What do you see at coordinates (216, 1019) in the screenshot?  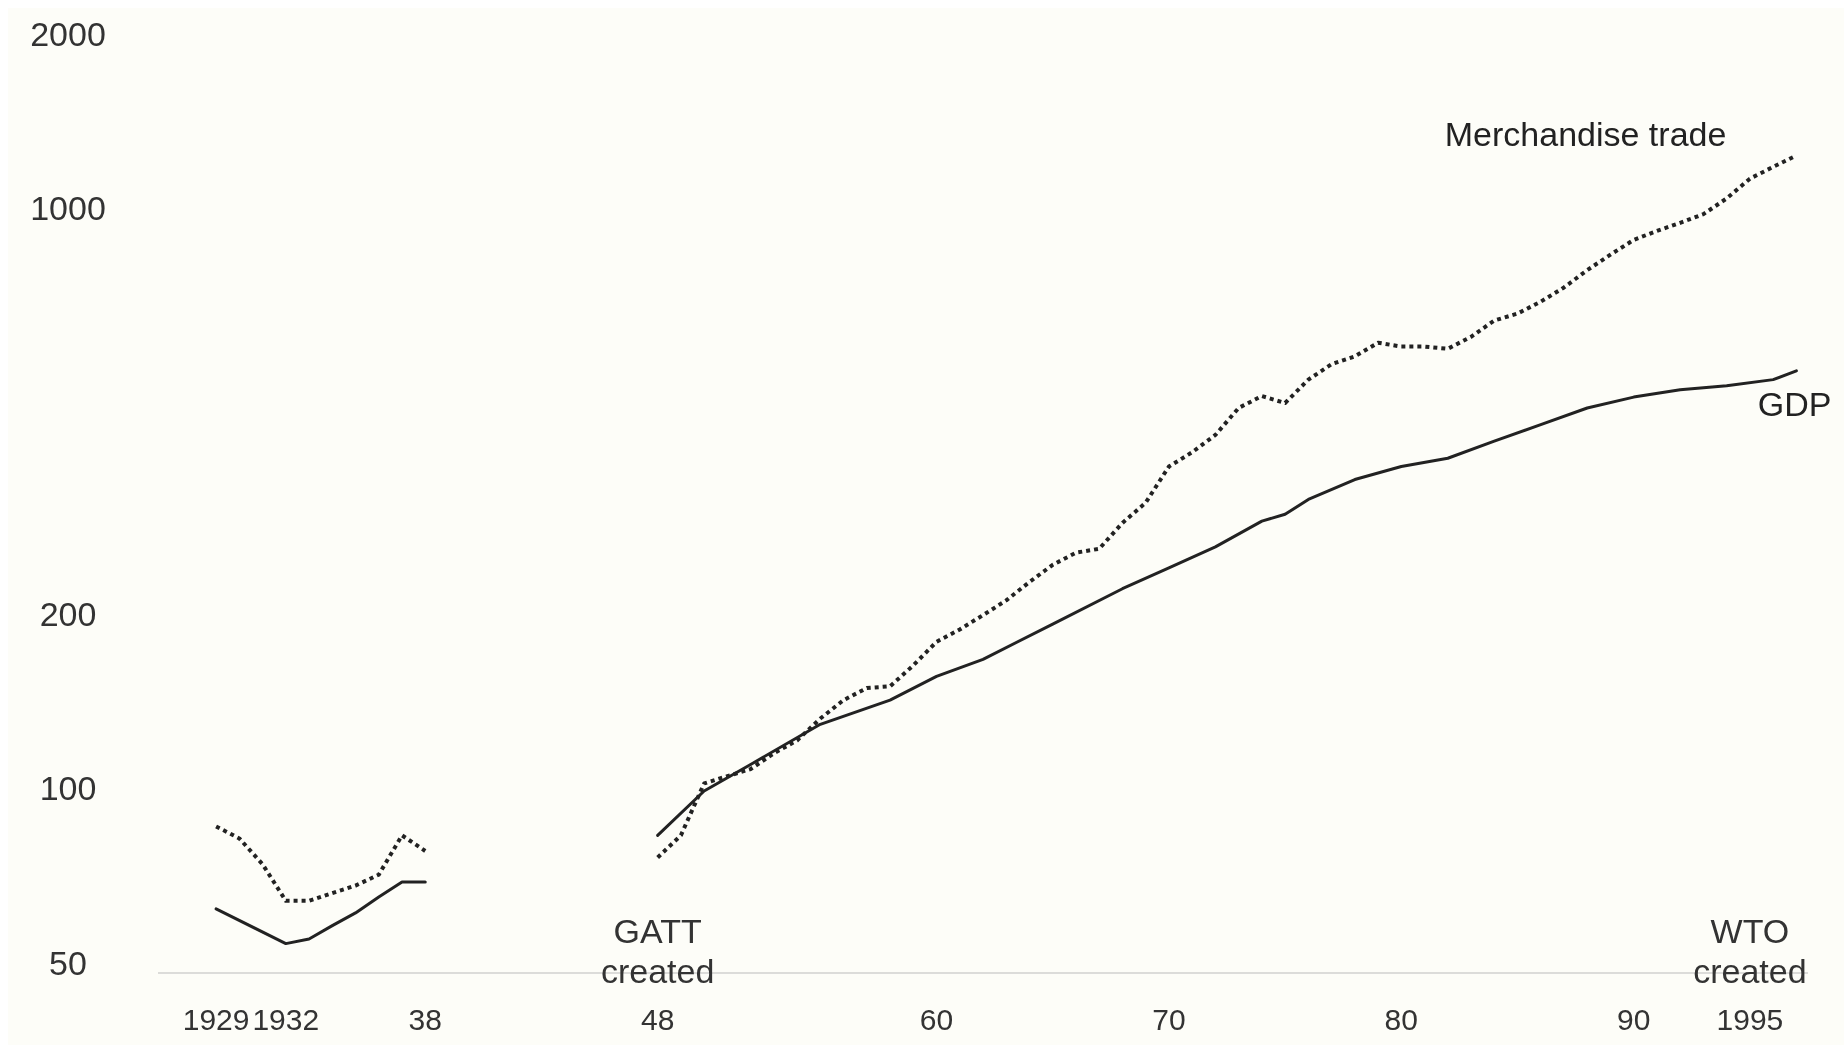 I see `x-tick-label: 1929` at bounding box center [216, 1019].